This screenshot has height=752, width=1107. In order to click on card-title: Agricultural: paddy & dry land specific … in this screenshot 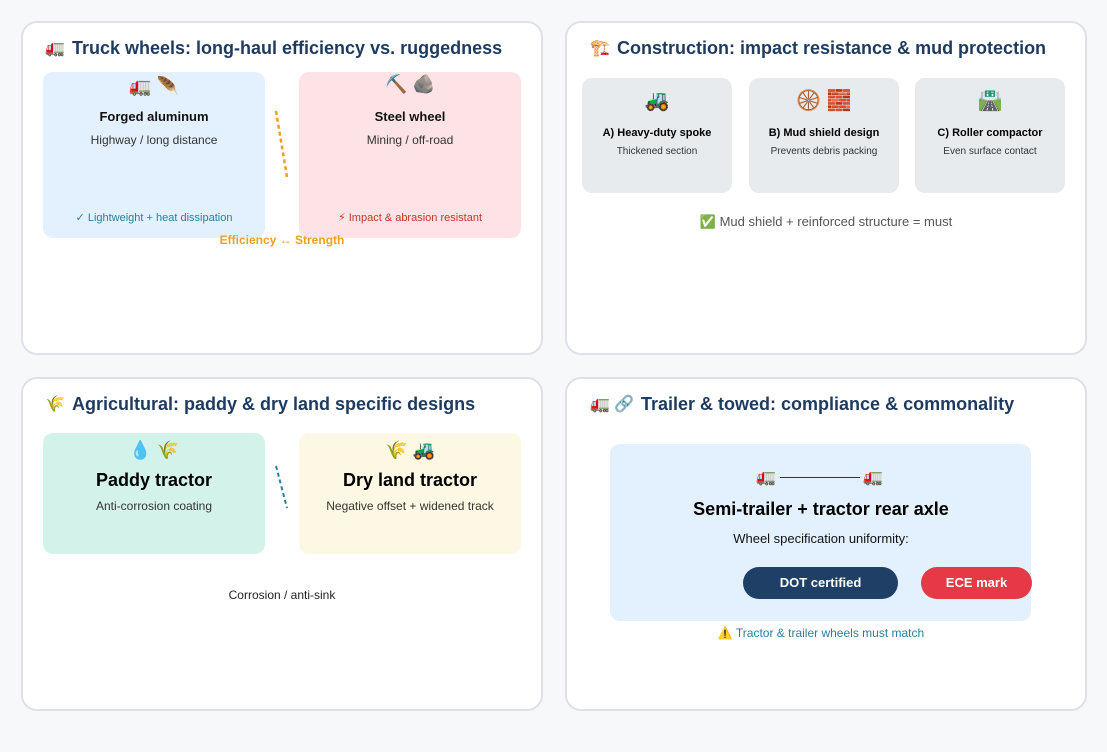, I will do `click(274, 404)`.